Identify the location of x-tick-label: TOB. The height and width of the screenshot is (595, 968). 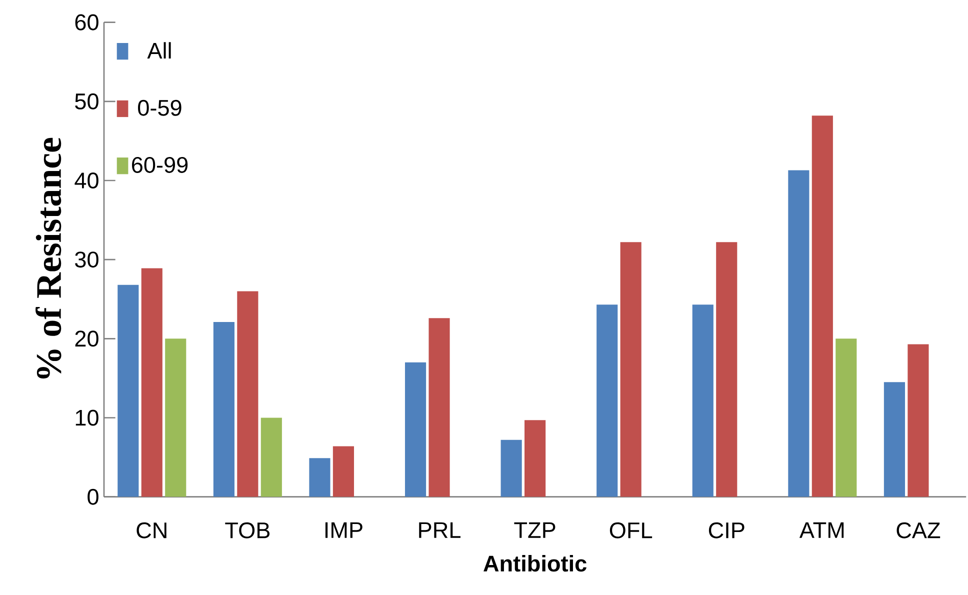
(247, 530).